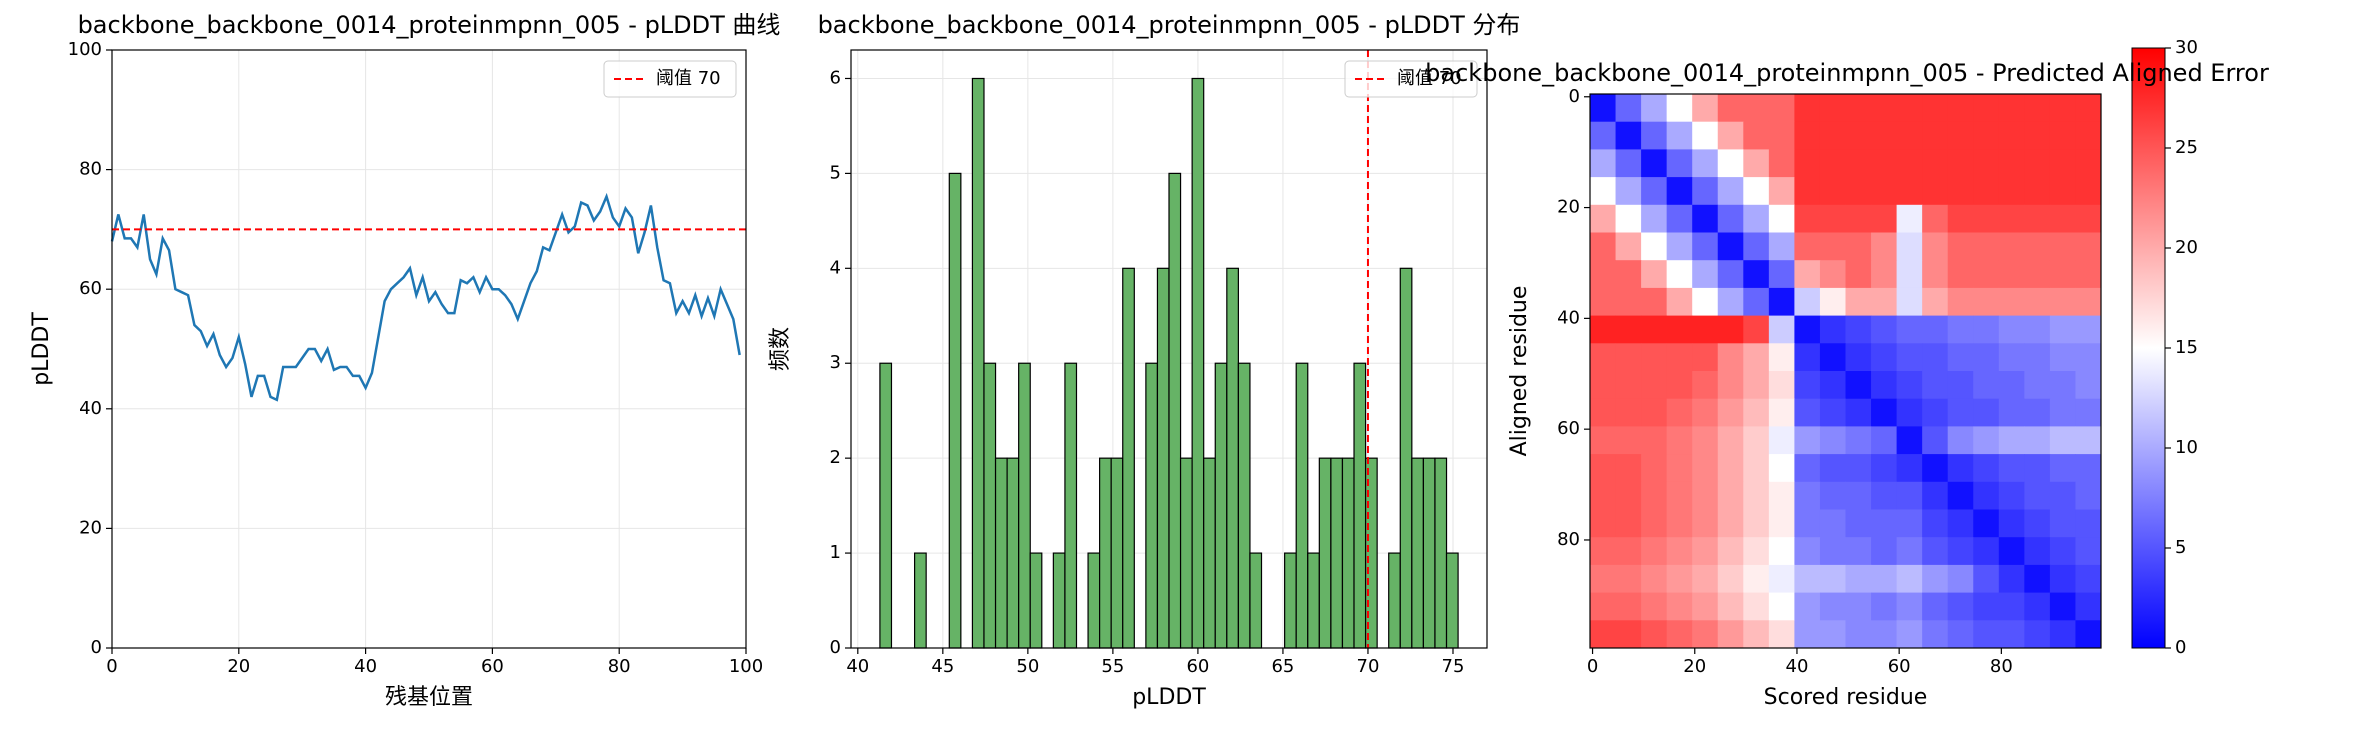 The image size is (2374, 730). Describe the element at coordinates (85, 49) in the screenshot. I see `y-tick-label: 100` at that location.